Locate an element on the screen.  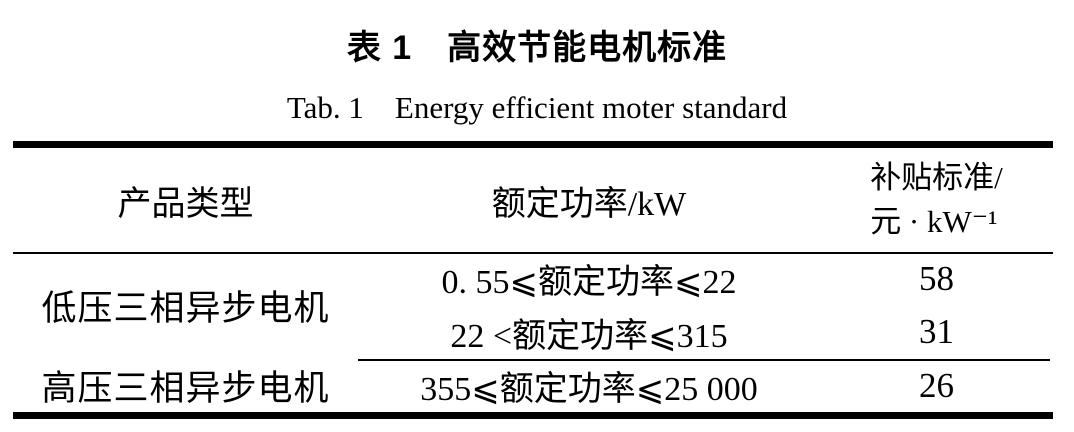
table-caption-english: Tab. 1 Energy efficient moter standard is located at coordinates (537, 107).